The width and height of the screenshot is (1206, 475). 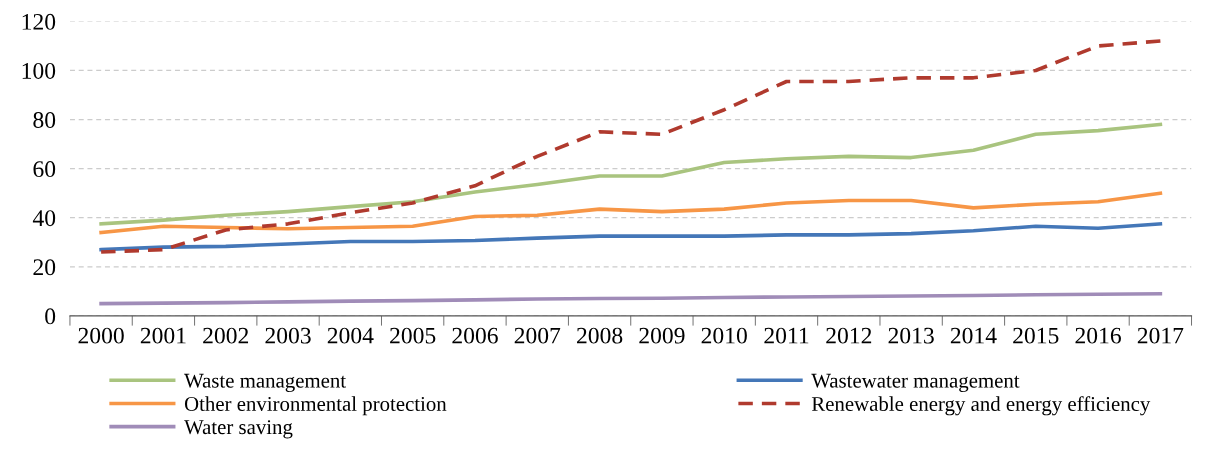 What do you see at coordinates (786, 335) in the screenshot?
I see `x-tick-label: 2011` at bounding box center [786, 335].